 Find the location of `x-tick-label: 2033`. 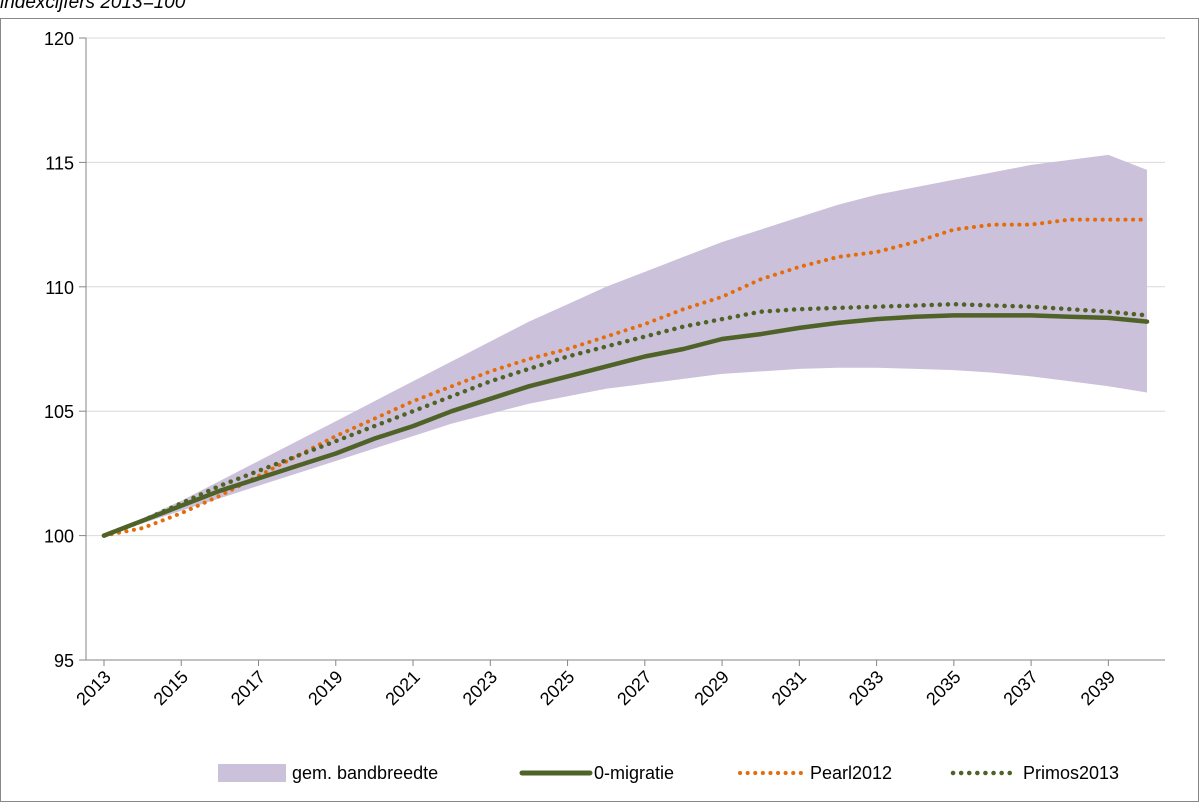

x-tick-label: 2033 is located at coordinates (866, 688).